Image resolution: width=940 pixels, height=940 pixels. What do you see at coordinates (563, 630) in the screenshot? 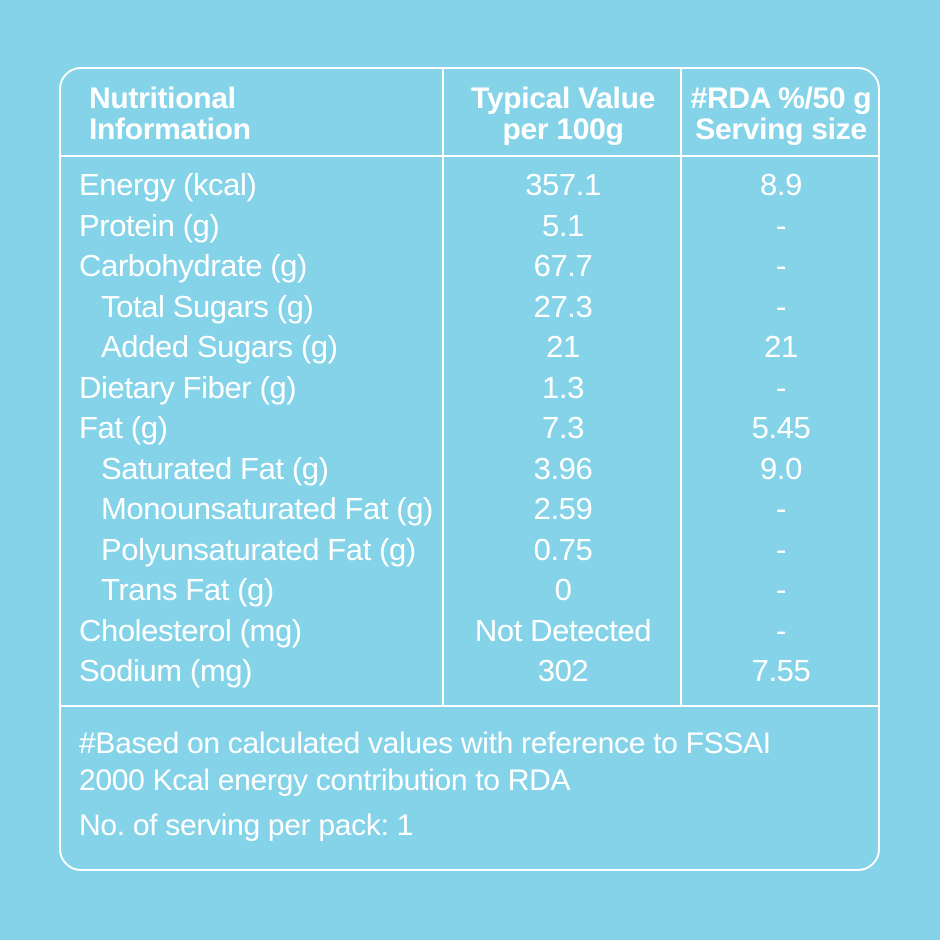
I see `nutrient-value: Not Detected` at bounding box center [563, 630].